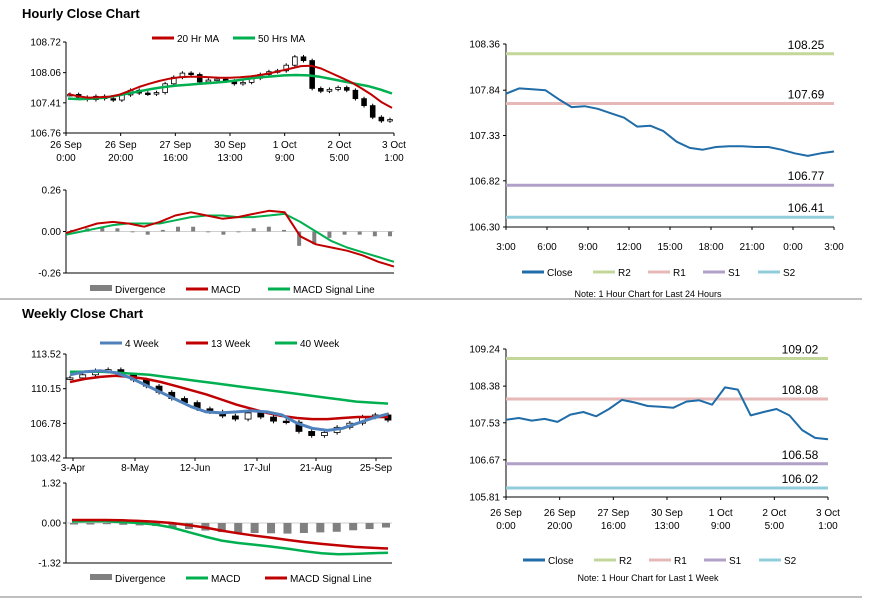  What do you see at coordinates (230, 534) in the screenshot?
I see `weekly-macd-signal-line` at bounding box center [230, 534].